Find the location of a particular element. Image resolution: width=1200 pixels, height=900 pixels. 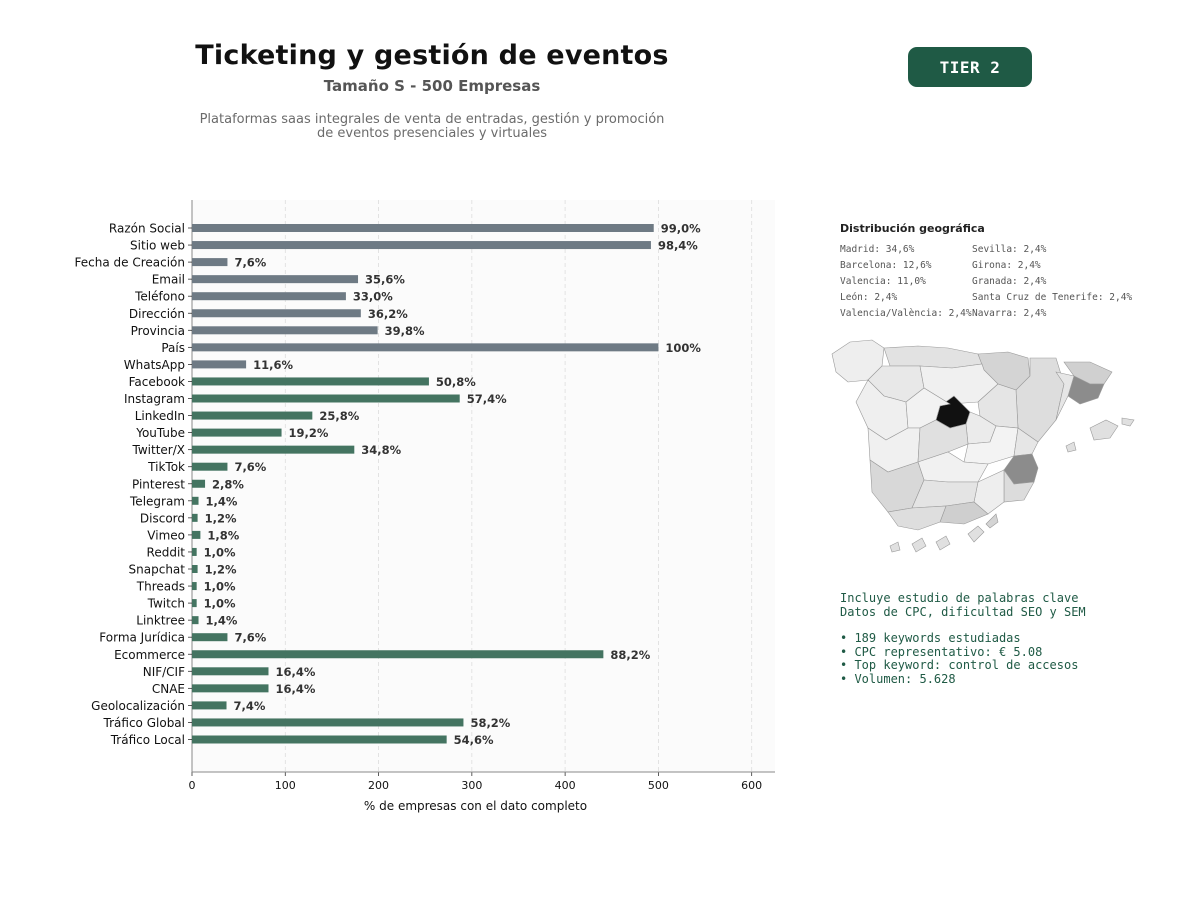

category-label: Twitter/X is located at coordinates (158, 450).